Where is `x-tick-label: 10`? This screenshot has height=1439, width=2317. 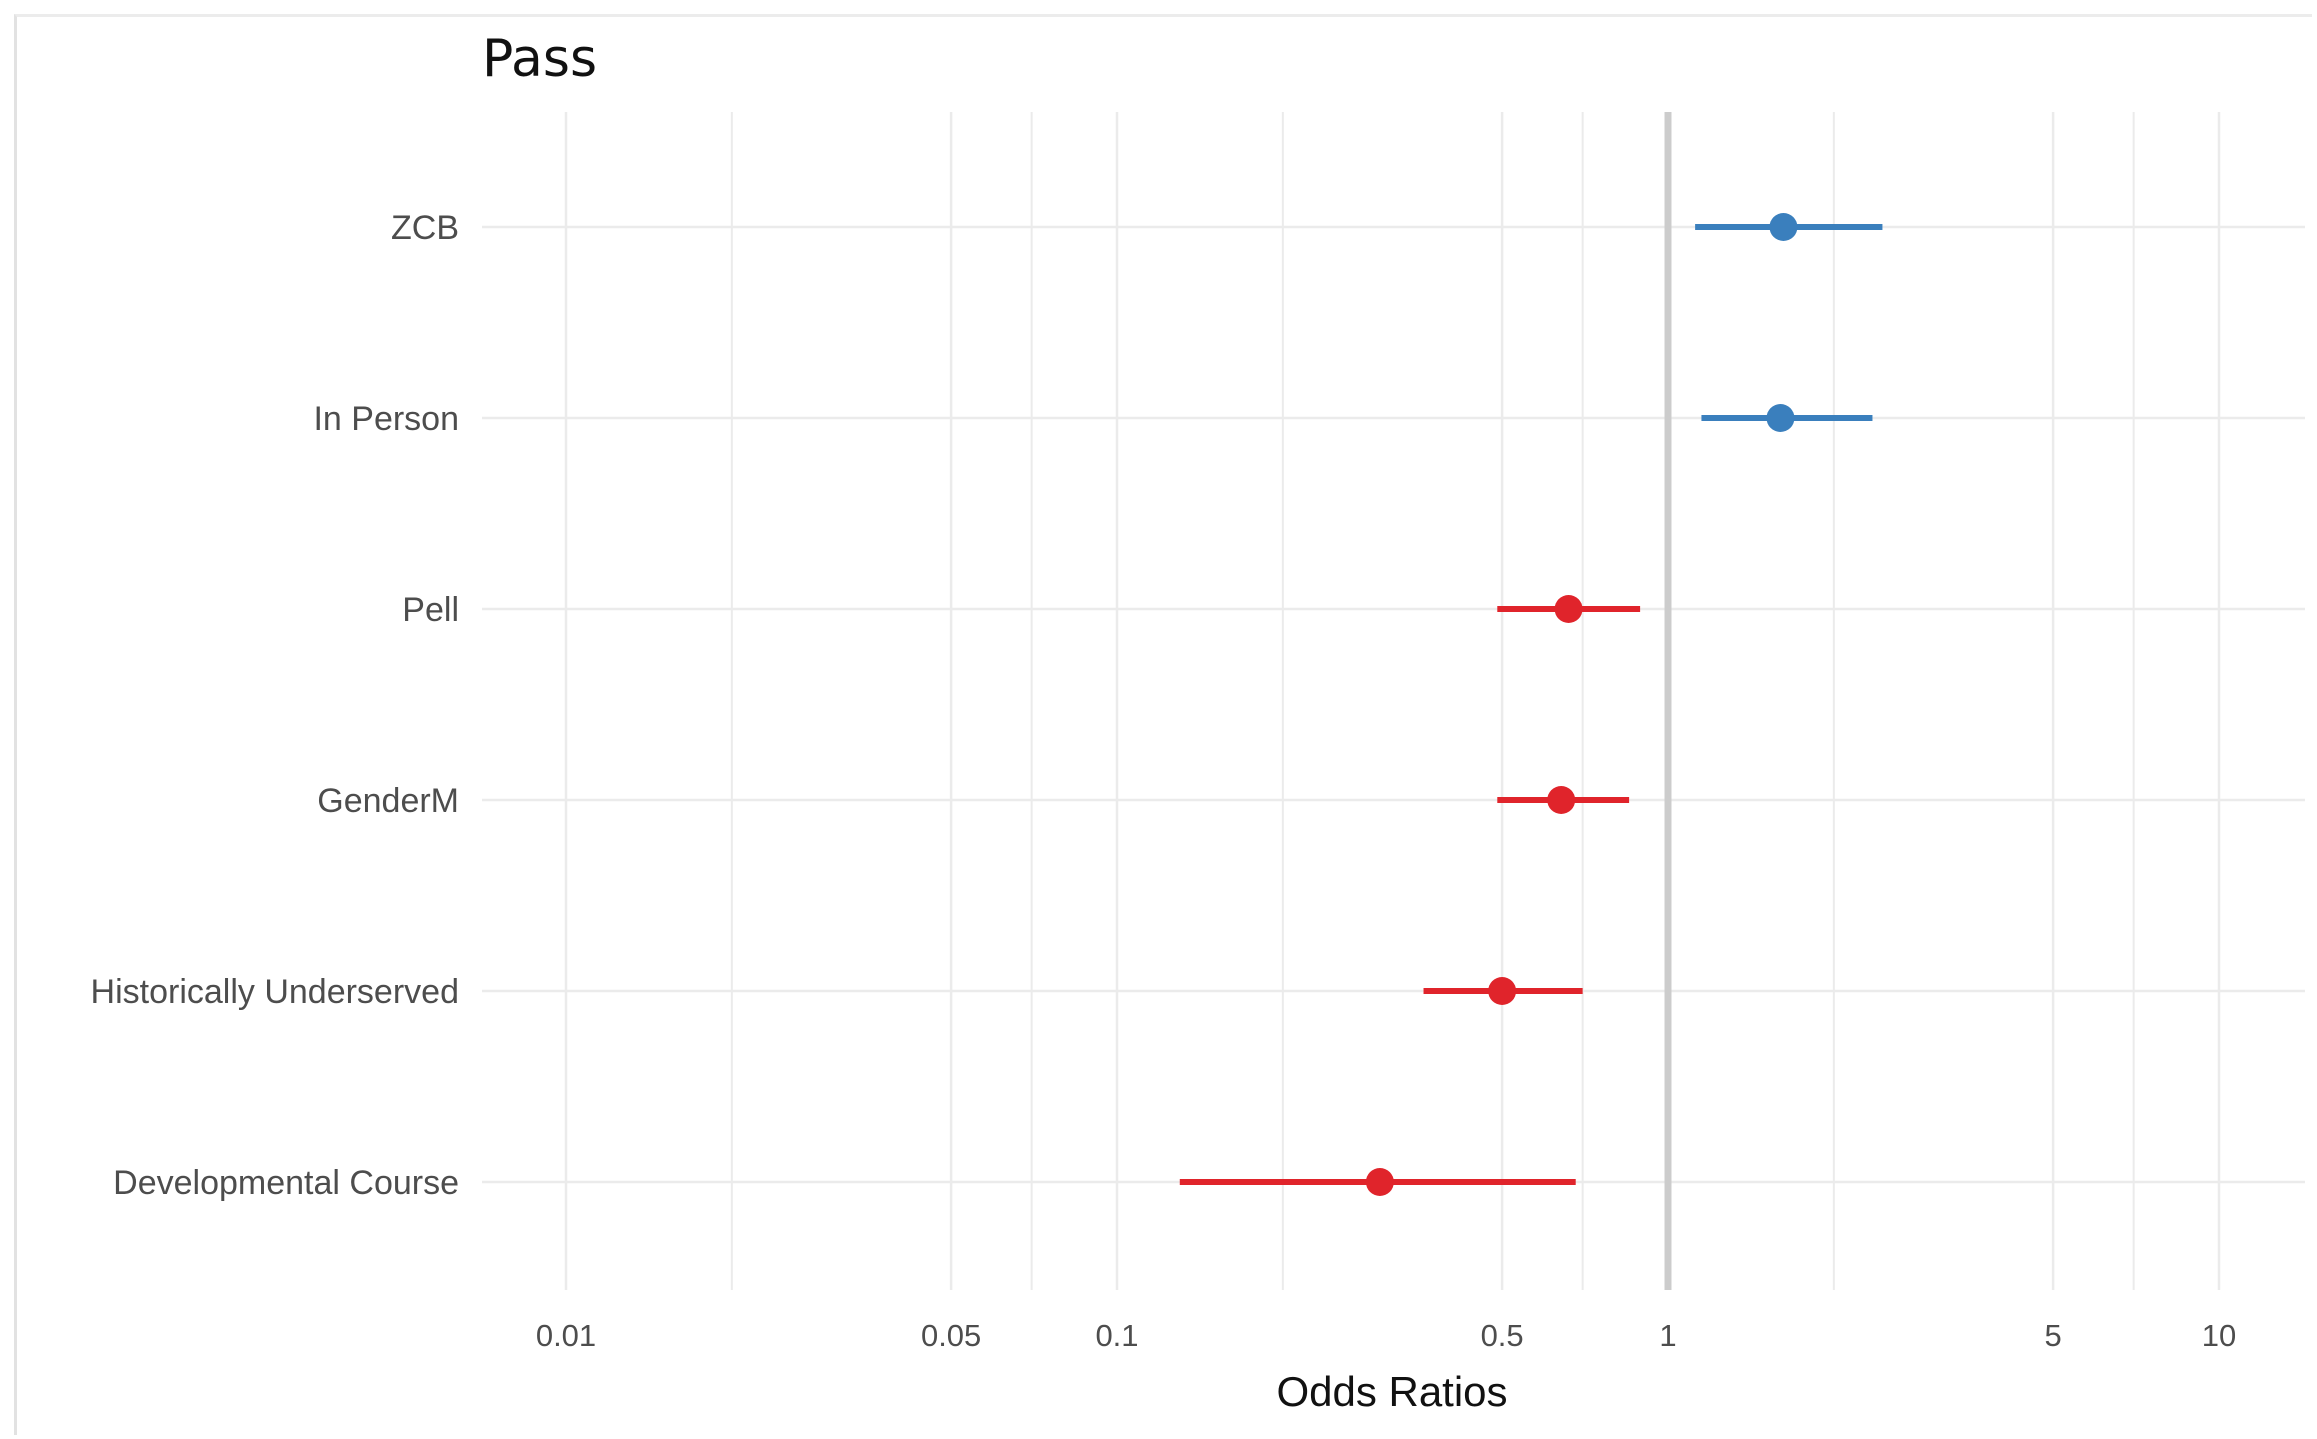
x-tick-label: 10 is located at coordinates (2219, 1335).